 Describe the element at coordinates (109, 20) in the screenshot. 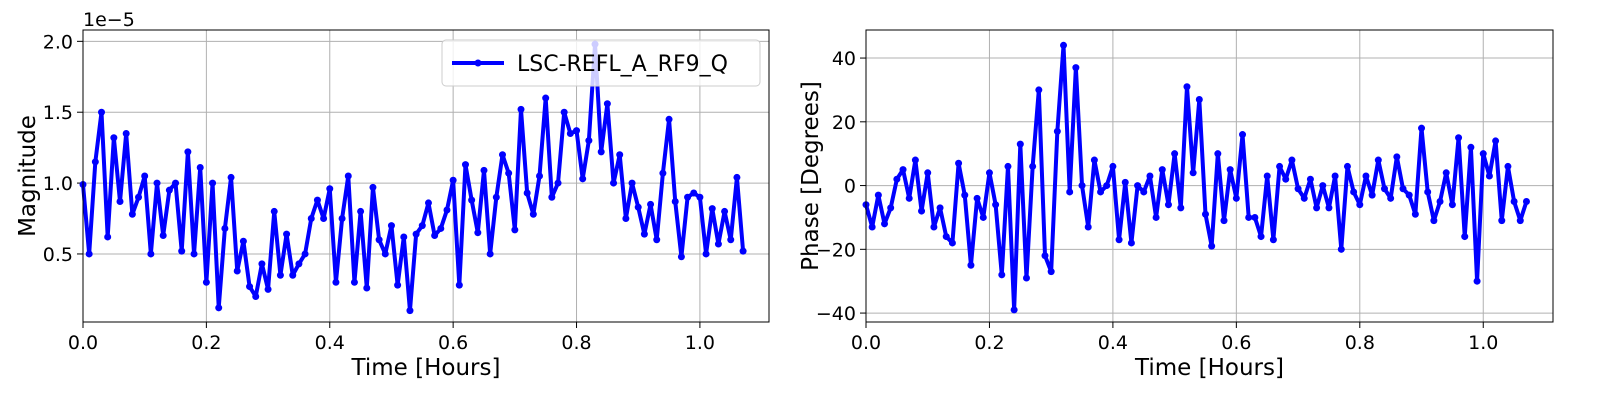

I see `offset-text: 1e−5` at that location.